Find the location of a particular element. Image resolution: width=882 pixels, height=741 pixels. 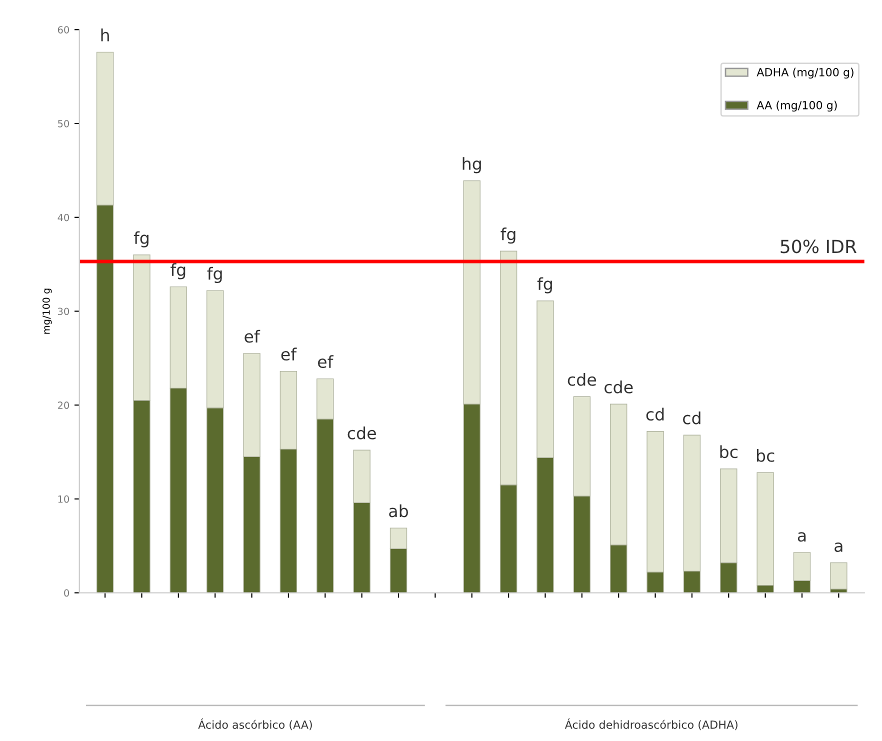

y-tick-label: 30 is located at coordinates (64, 312).